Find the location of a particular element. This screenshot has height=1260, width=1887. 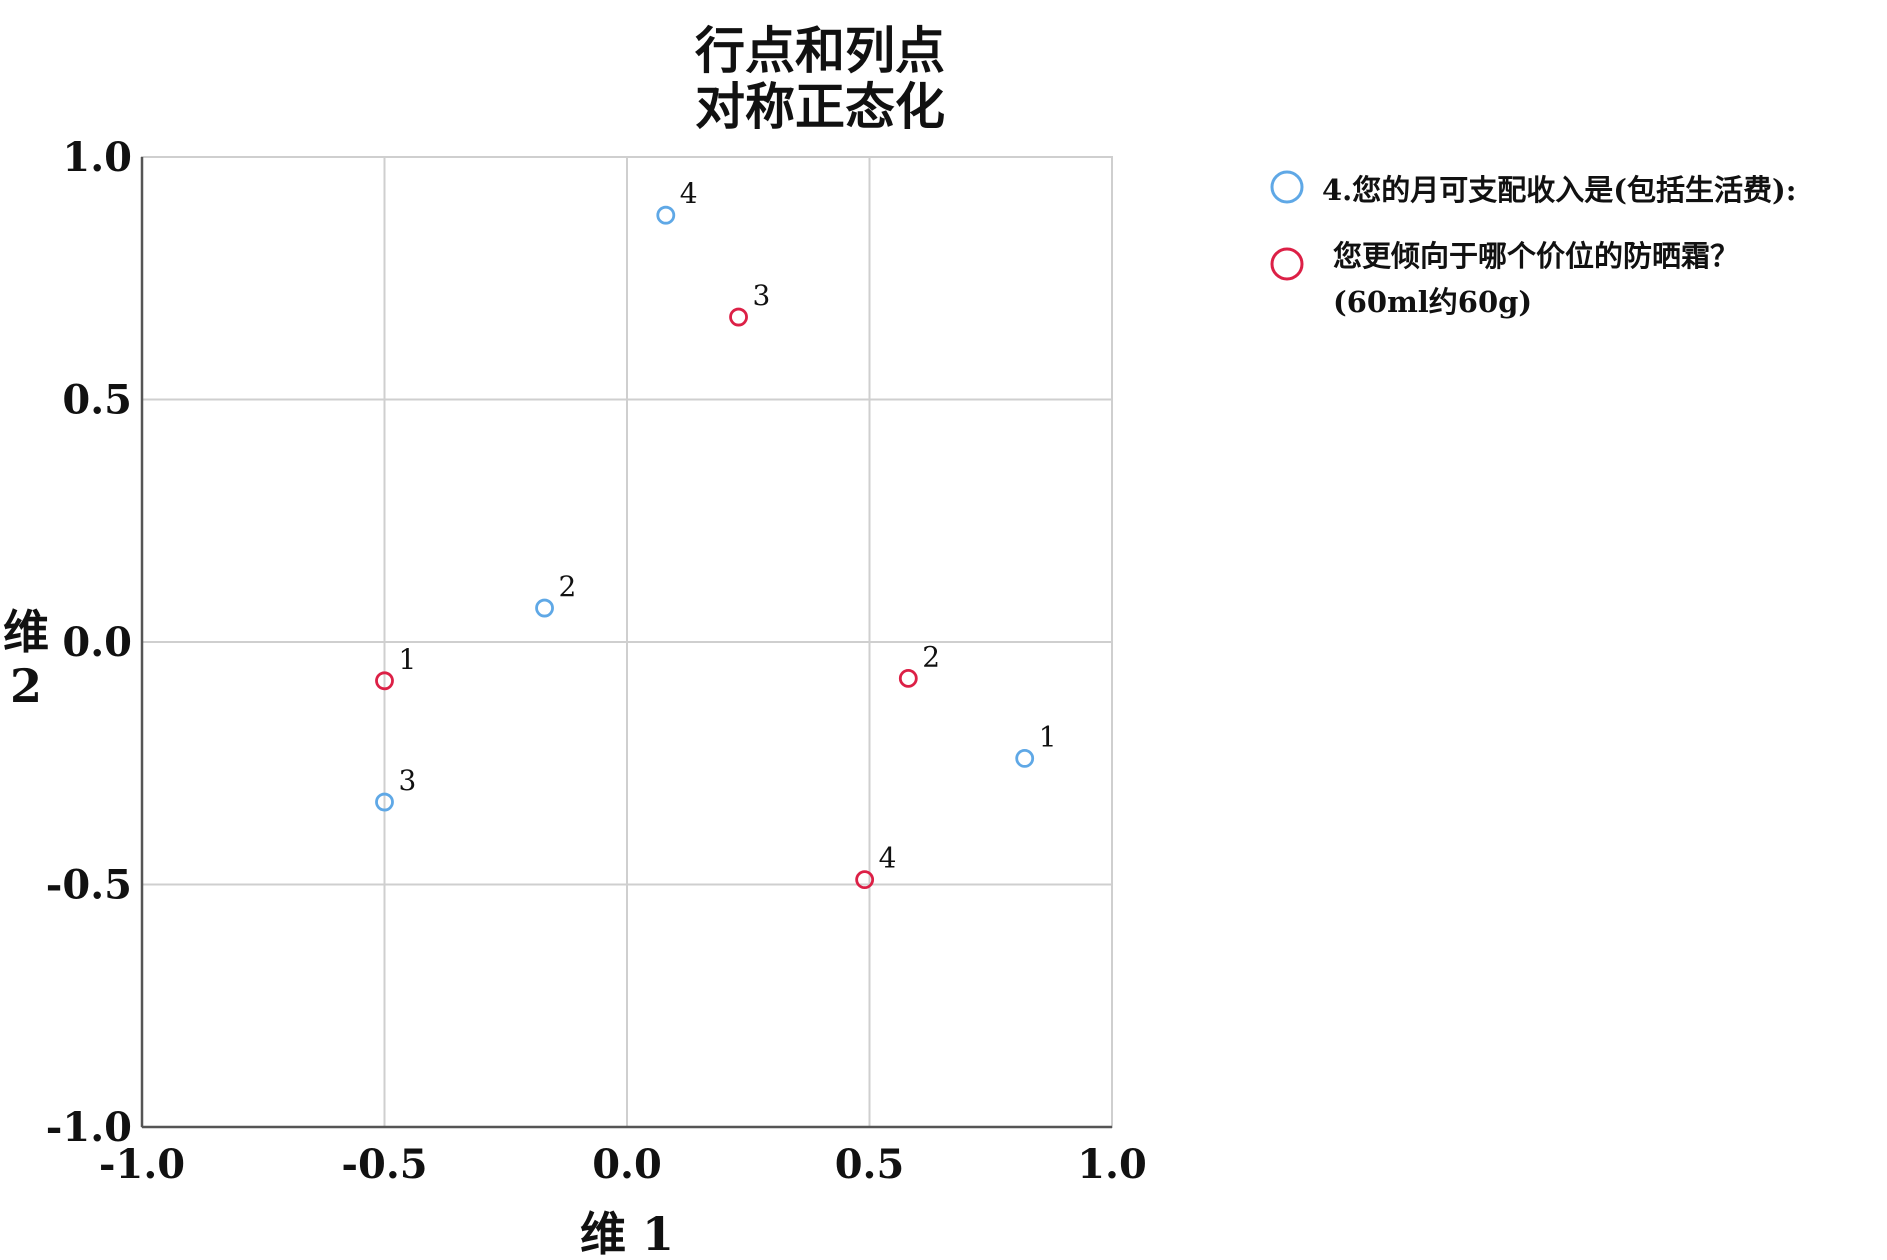

x-tick-label: 0.0 is located at coordinates (627, 1164).